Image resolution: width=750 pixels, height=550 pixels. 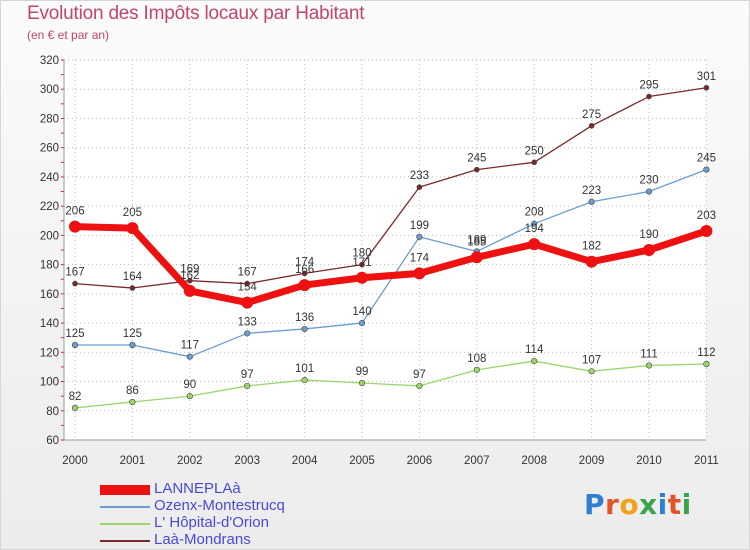 I want to click on data-label: 117, so click(x=190, y=346).